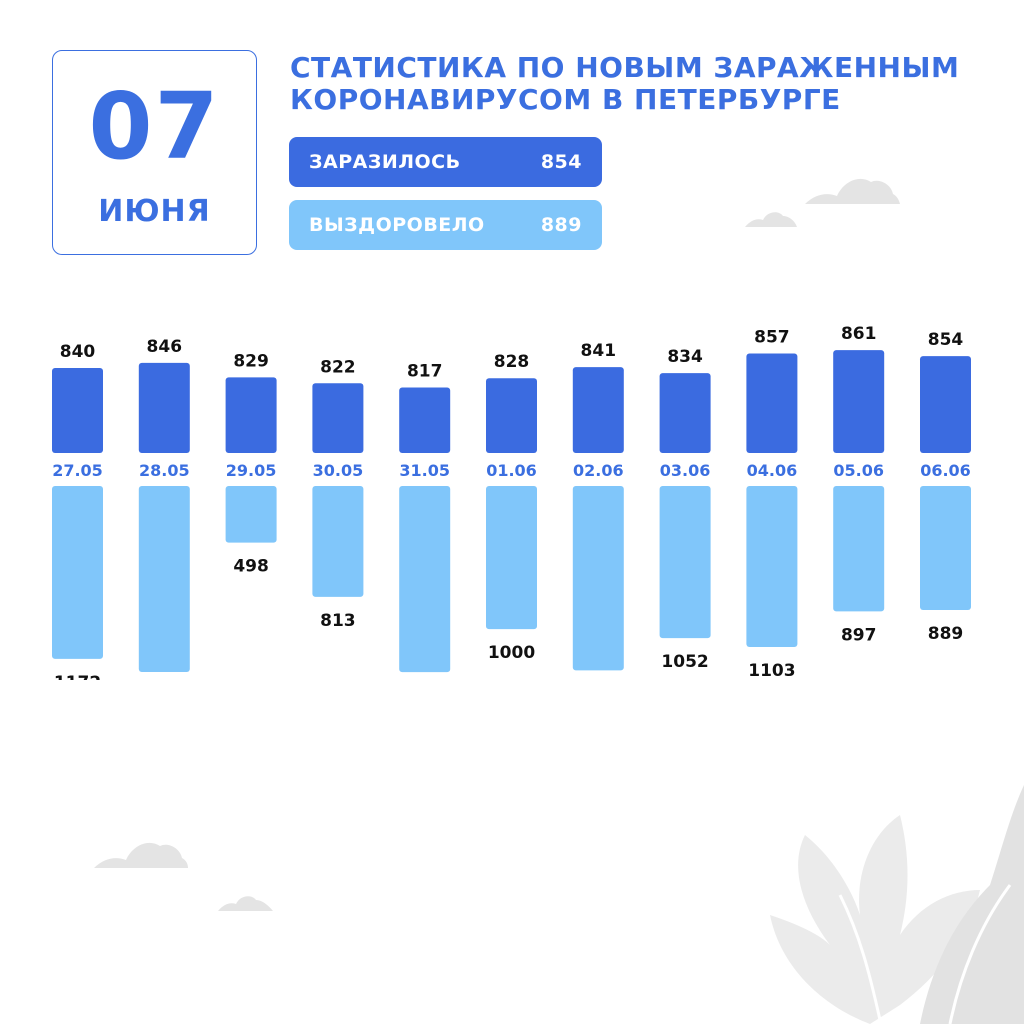 The image size is (1024, 1024). I want to click on category-label: 05.06, so click(858, 470).